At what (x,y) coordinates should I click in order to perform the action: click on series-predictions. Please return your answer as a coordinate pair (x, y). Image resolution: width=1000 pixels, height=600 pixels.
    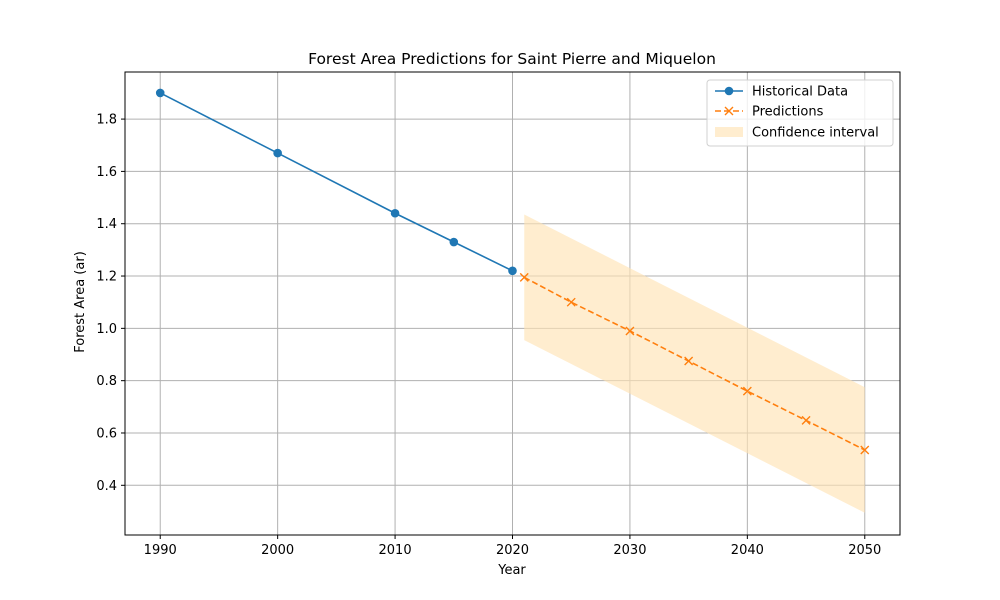
    Looking at the image, I should click on (694, 363).